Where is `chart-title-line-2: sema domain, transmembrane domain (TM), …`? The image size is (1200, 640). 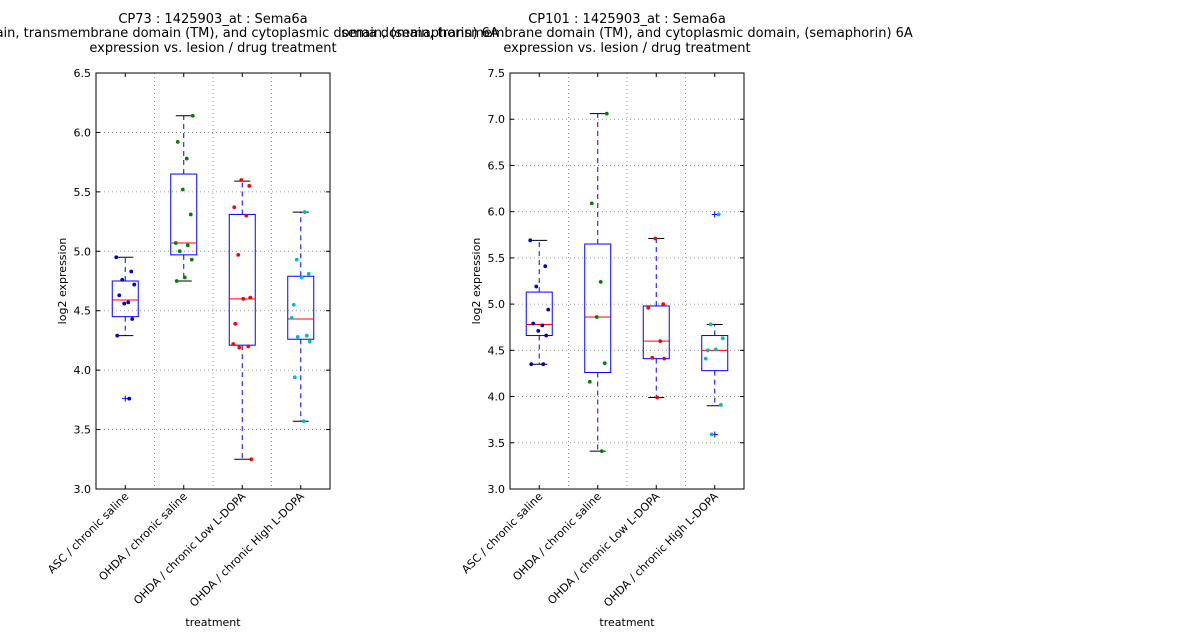 chart-title-line-2: sema domain, transmembrane domain (TM), … is located at coordinates (627, 33).